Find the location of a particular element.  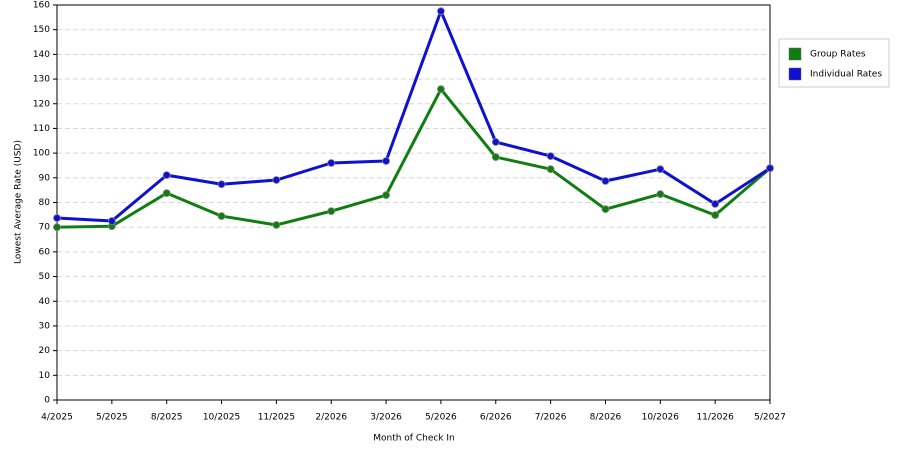

y-tick-label: 130 is located at coordinates (41, 80).